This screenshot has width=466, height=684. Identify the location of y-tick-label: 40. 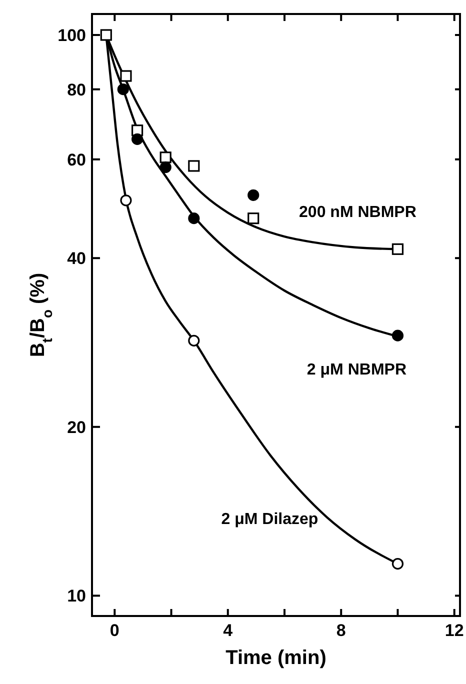
(76, 258).